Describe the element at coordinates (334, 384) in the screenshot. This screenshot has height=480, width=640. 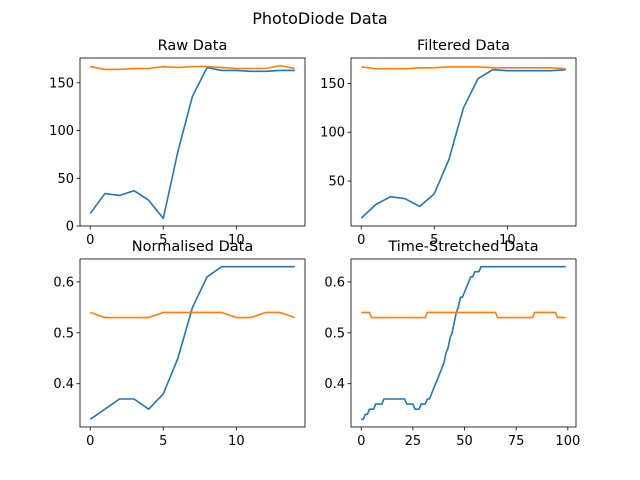
I see `time-stretched-data-y-tick-label: 0.4` at that location.